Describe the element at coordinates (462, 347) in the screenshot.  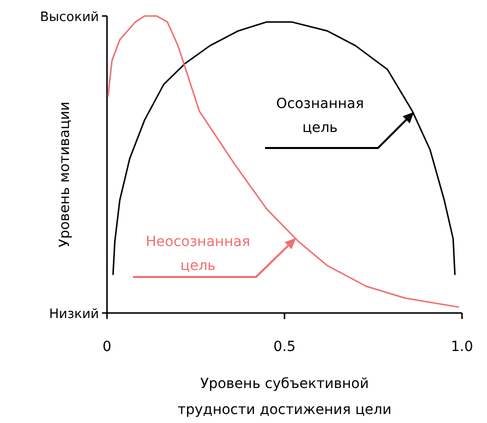
I see `x-tick-label: 1.0` at that location.